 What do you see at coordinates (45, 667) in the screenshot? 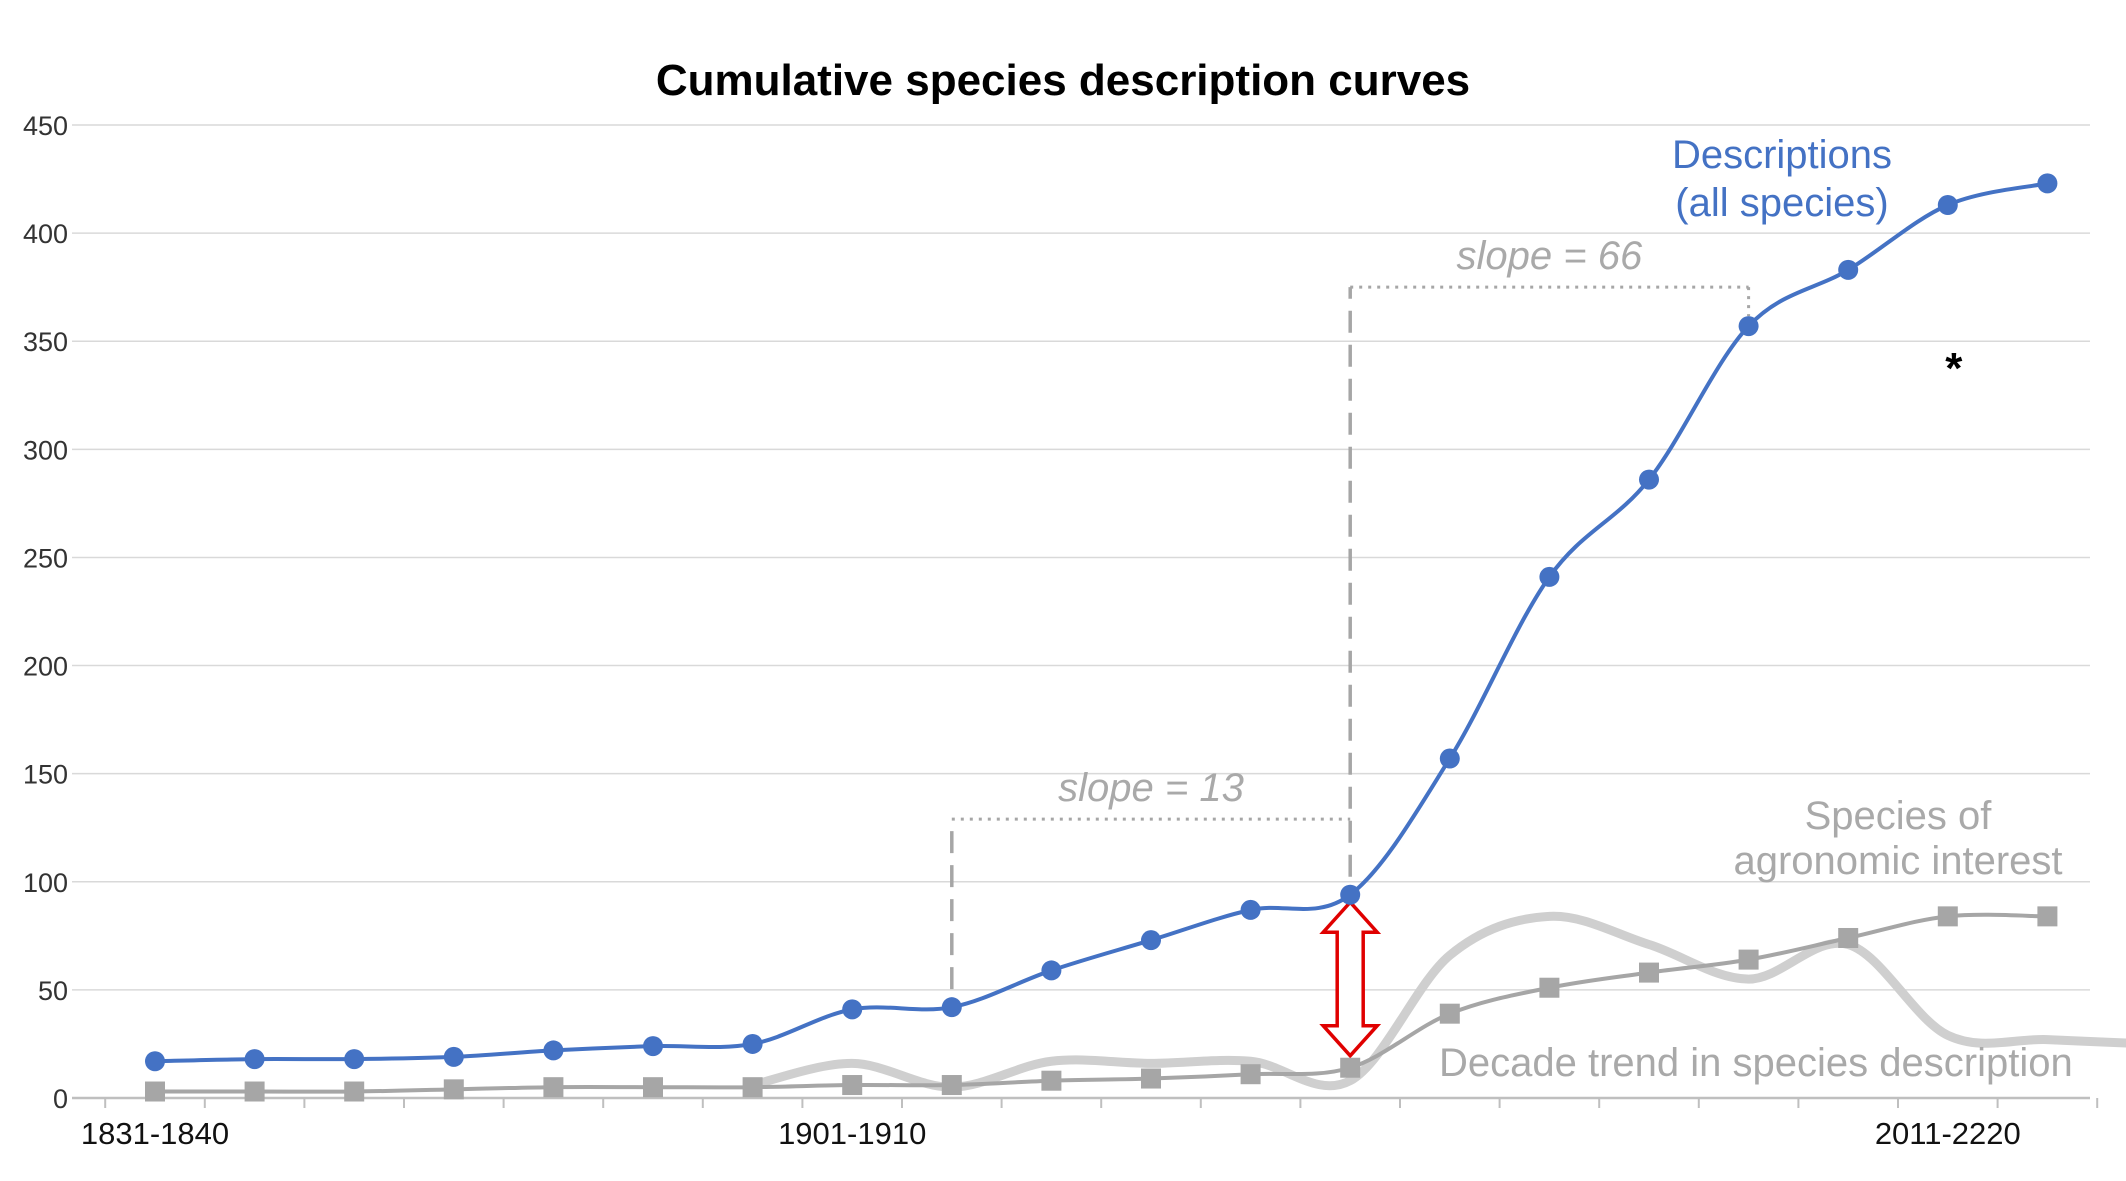
I see `y-tick-label: 200` at bounding box center [45, 667].